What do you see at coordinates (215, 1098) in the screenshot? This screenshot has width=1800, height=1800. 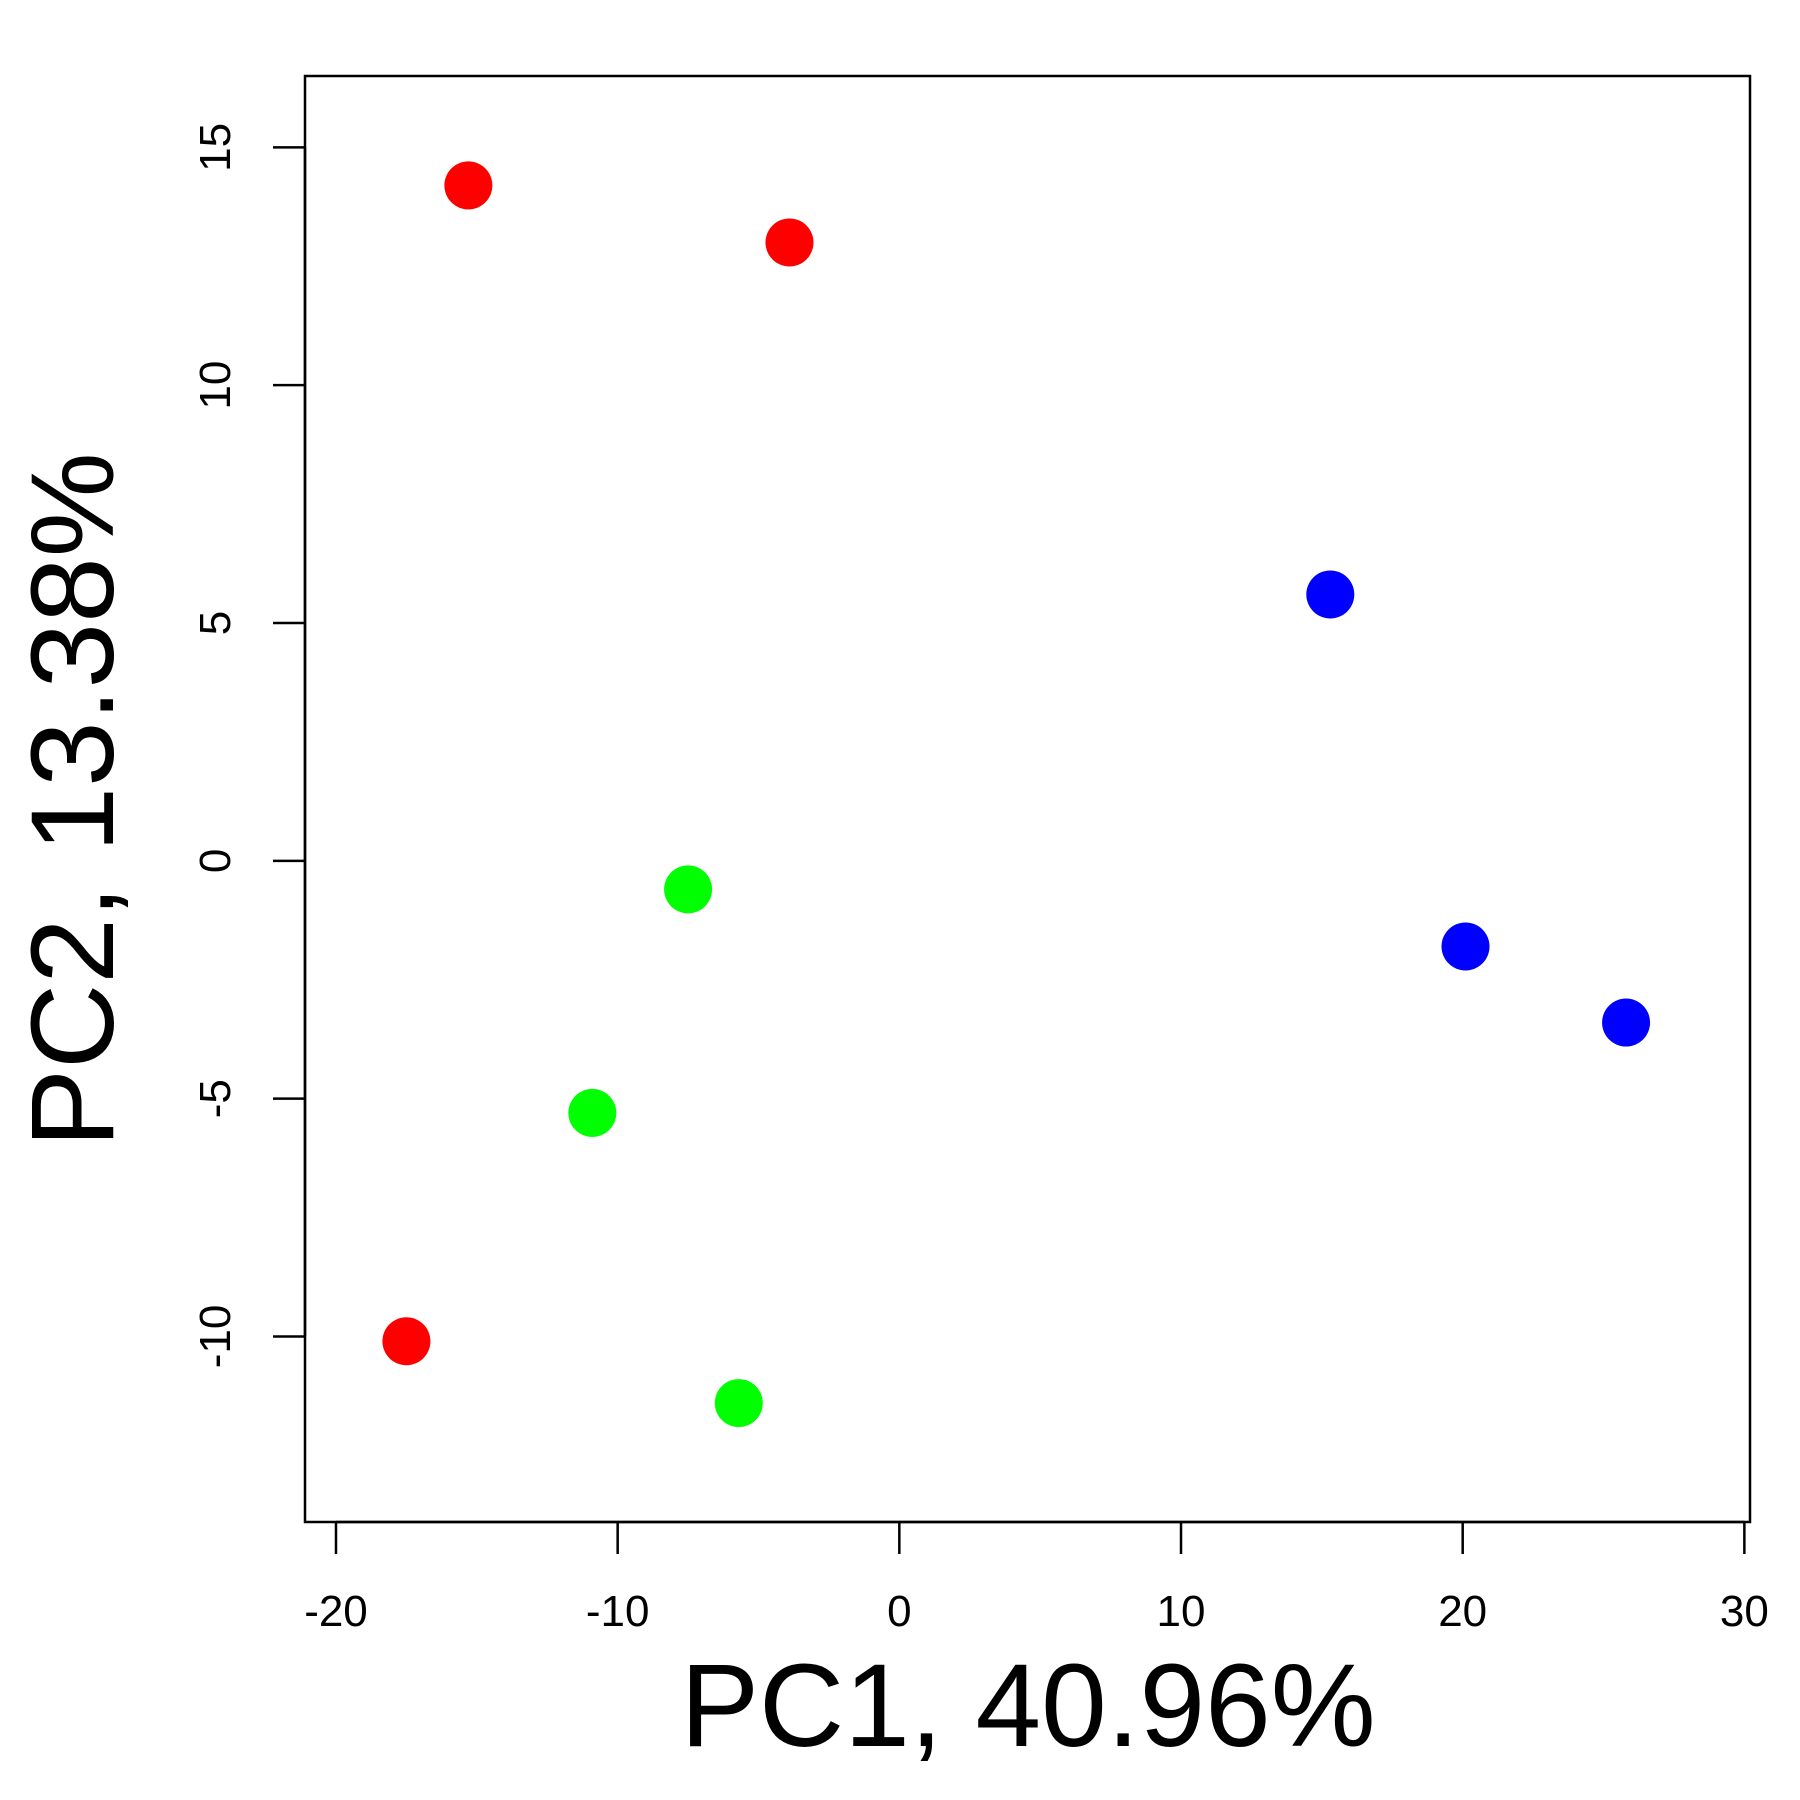 I see `y-tick-label--5: -5` at bounding box center [215, 1098].